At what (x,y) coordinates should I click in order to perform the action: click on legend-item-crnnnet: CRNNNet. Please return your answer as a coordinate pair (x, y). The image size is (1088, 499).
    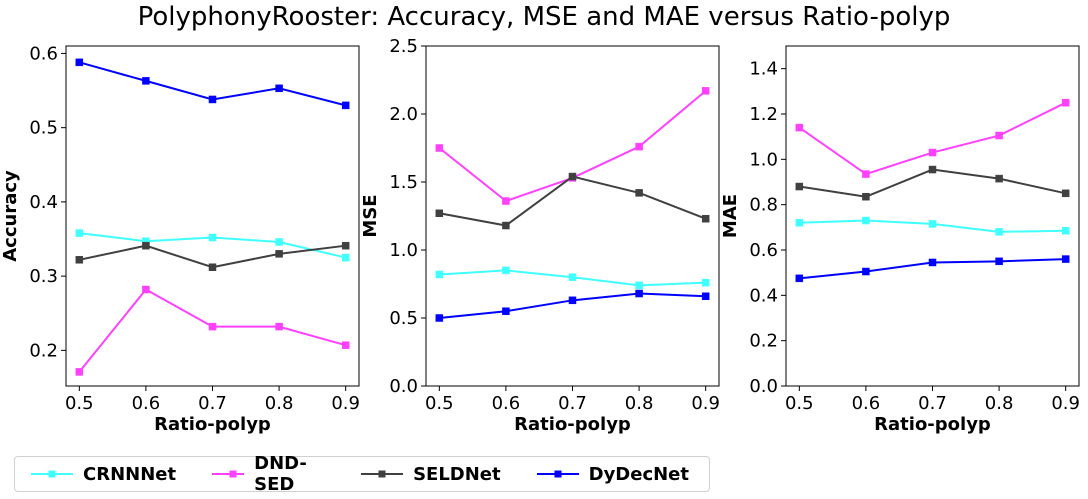
    Looking at the image, I should click on (103, 474).